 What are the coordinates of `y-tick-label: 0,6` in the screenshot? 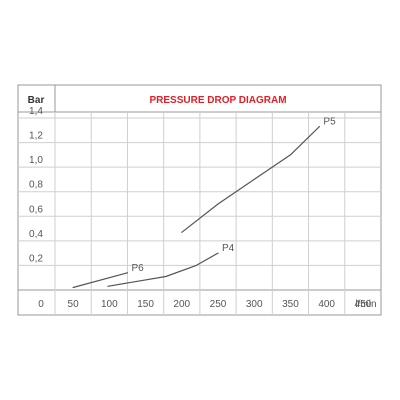 It's located at (36, 209).